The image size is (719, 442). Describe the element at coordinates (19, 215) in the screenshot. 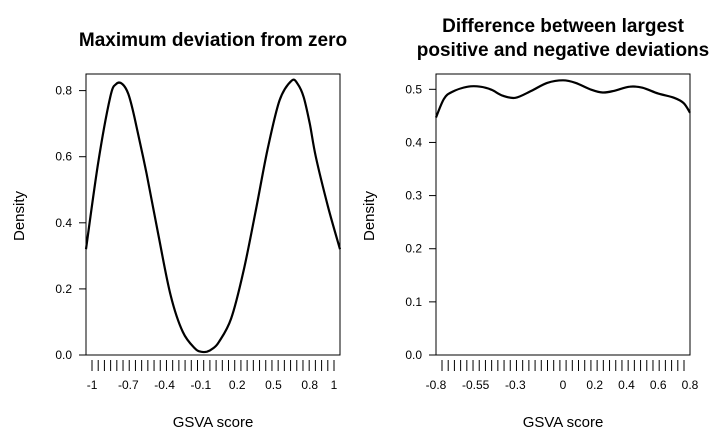

I see `left-y-axis-label: Density` at that location.